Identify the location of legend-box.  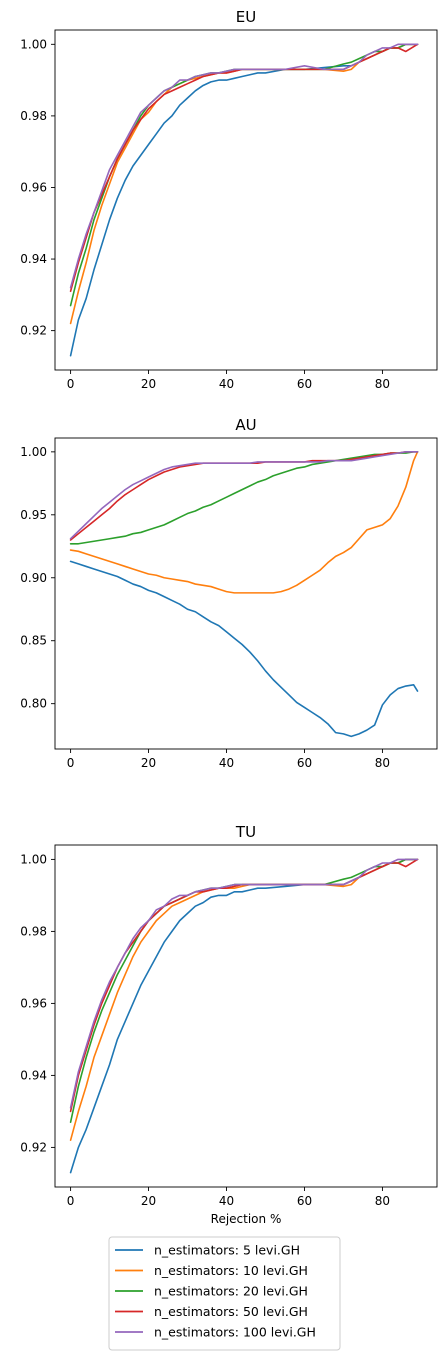
(224, 1293).